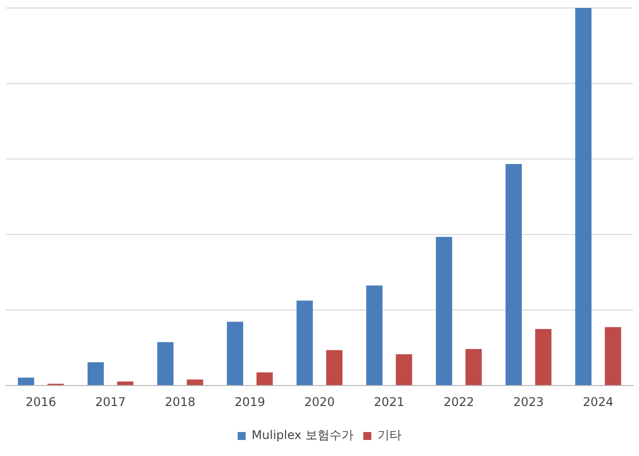  Describe the element at coordinates (250, 401) in the screenshot. I see `x-tick-label: 2019` at that location.